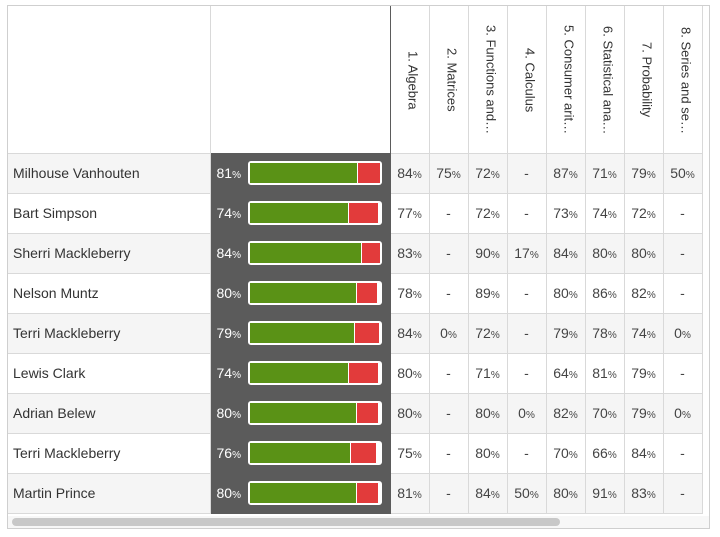 The width and height of the screenshot is (720, 537). I want to click on table-row: Terri Mackleberry 79% 84% 0% 72% -79% 78% 74% 0%, so click(355, 333).